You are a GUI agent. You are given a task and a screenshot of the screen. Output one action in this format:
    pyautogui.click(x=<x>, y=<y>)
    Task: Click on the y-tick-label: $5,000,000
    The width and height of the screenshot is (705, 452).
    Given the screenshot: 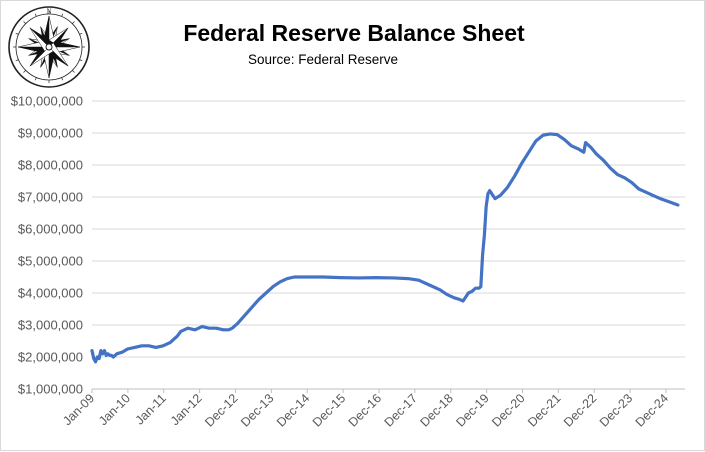 What is the action you would take?
    pyautogui.click(x=50, y=261)
    